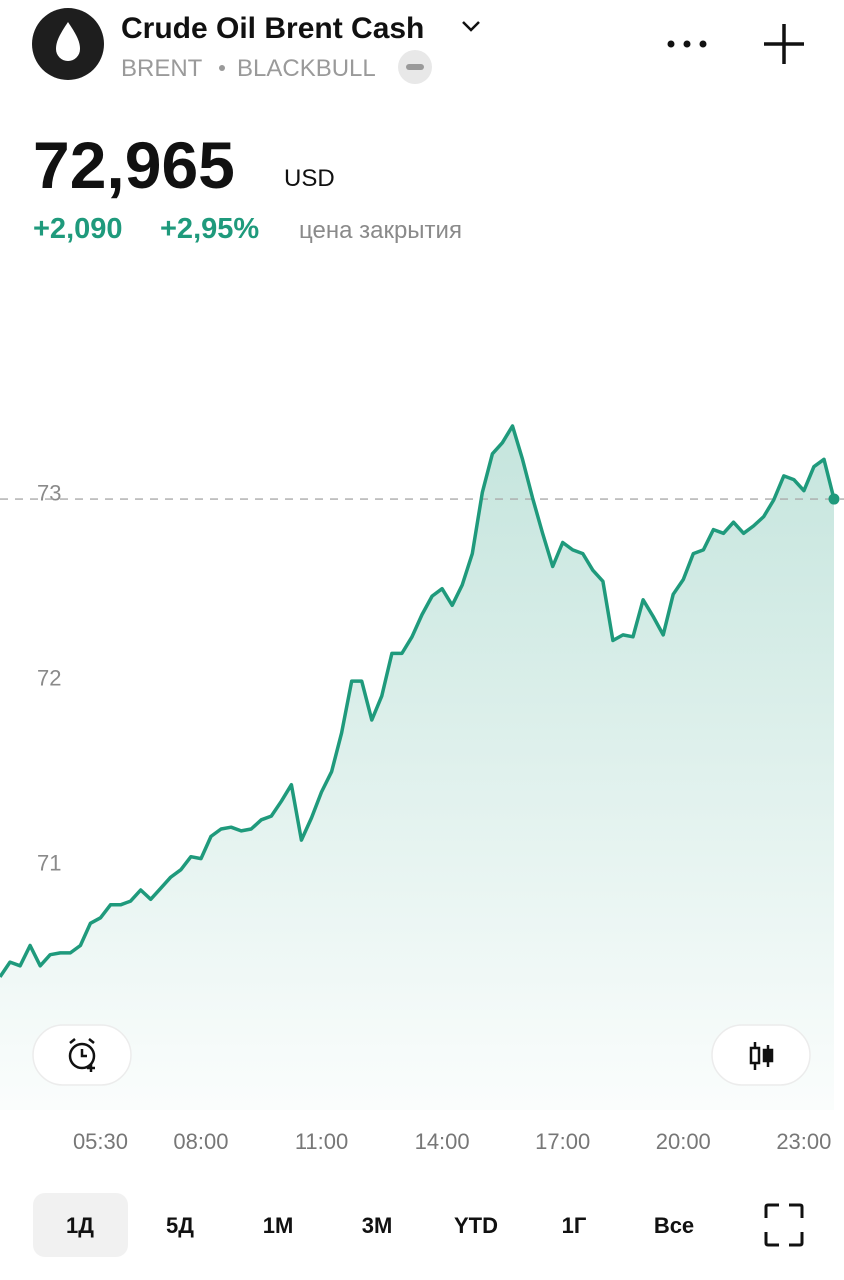  What do you see at coordinates (82, 1055) in the screenshot?
I see `alert-button` at bounding box center [82, 1055].